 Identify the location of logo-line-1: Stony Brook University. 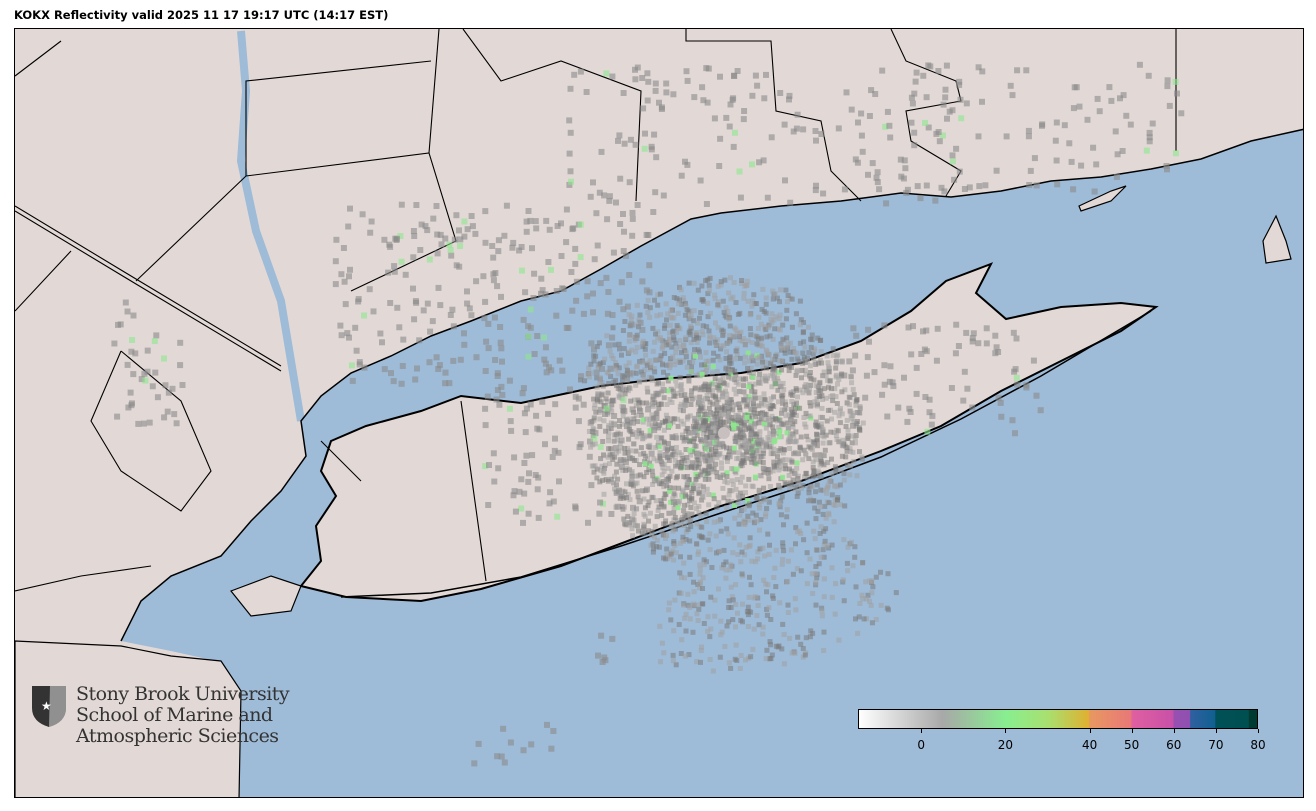
(183, 694).